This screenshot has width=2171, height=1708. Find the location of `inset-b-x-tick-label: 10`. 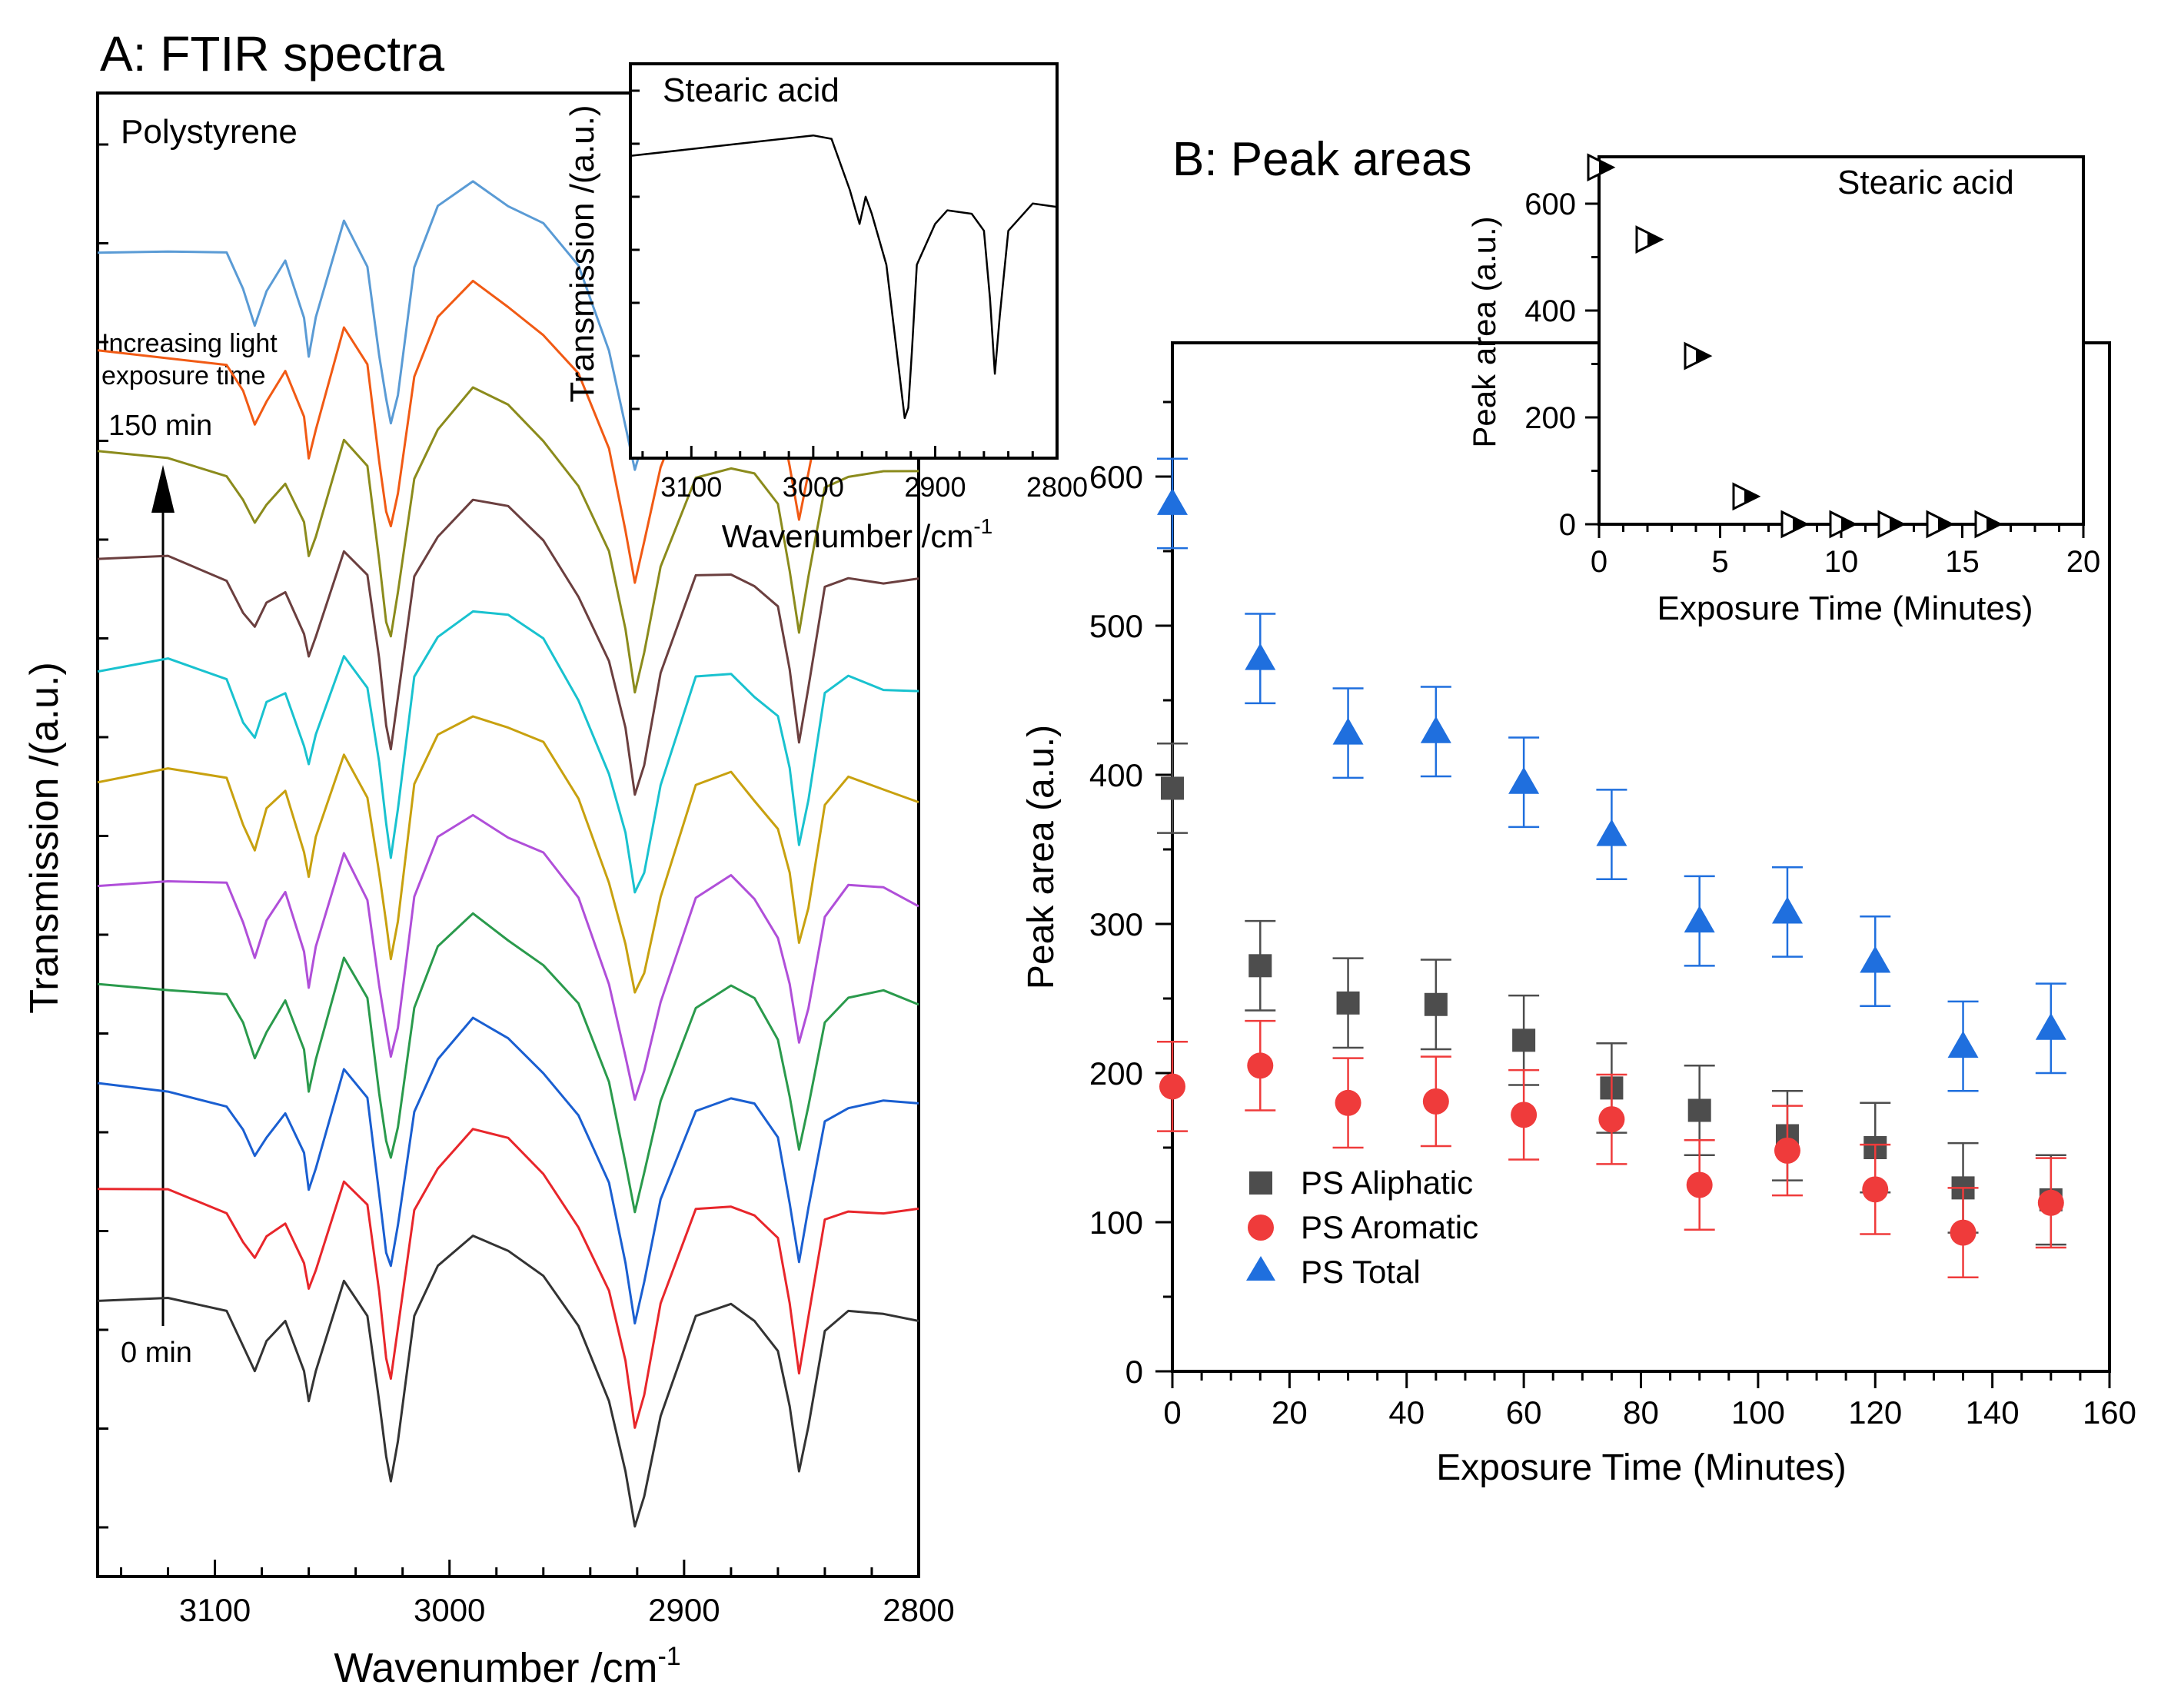

inset-b-x-tick-label: 10 is located at coordinates (1841, 562).